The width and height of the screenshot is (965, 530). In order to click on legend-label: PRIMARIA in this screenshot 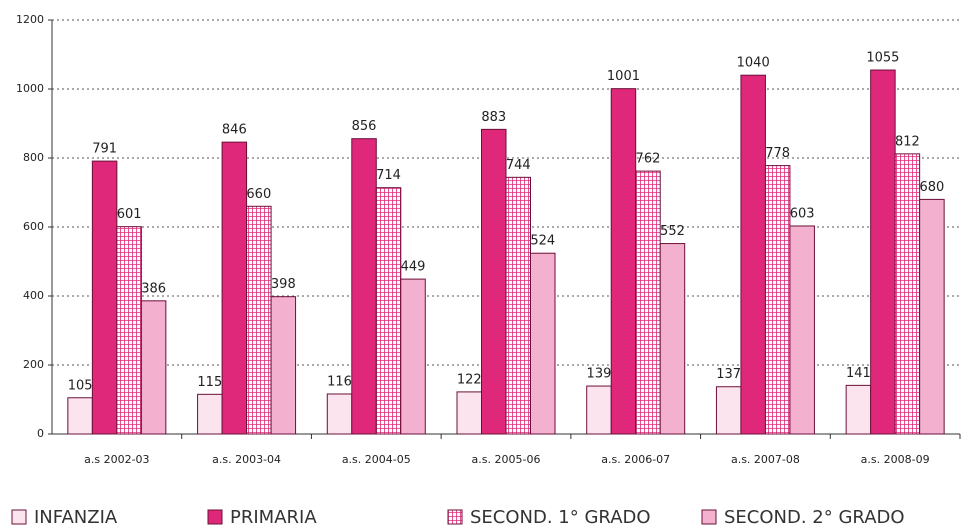, I will do `click(273, 517)`.